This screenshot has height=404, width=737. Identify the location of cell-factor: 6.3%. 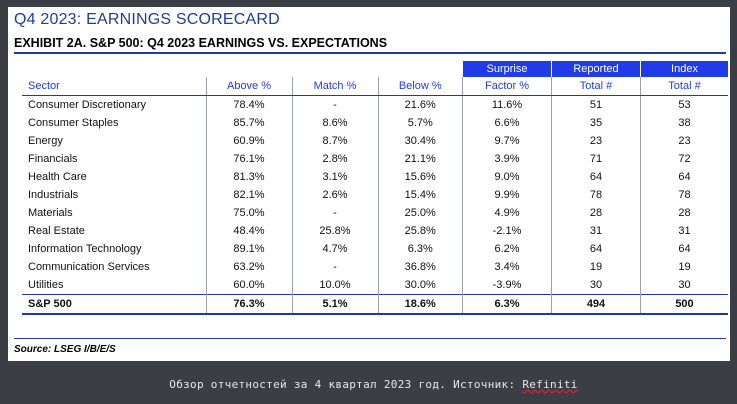
(507, 304).